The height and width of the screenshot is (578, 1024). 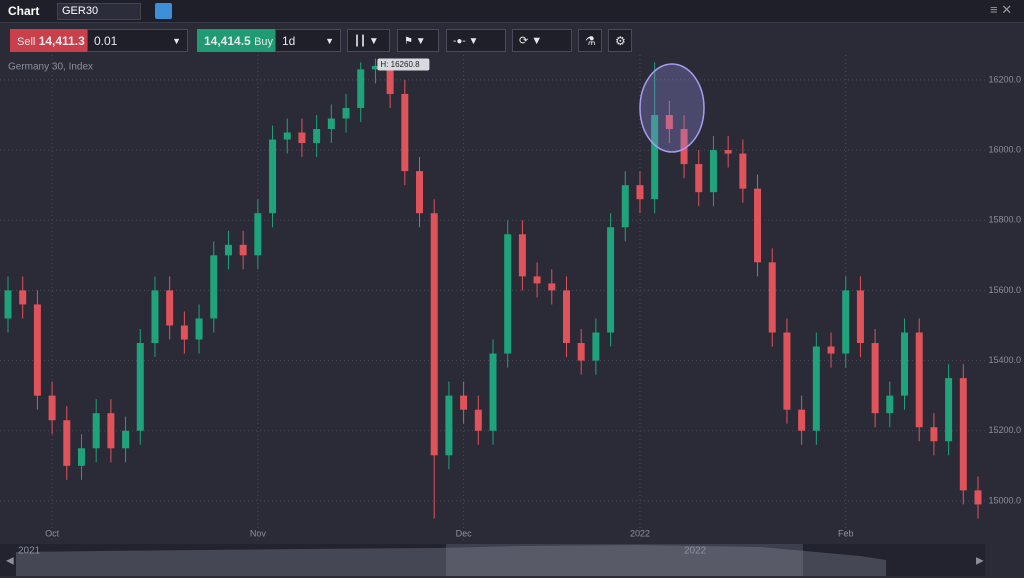 What do you see at coordinates (1004, 360) in the screenshot?
I see `y-tick-label: 15400.0` at bounding box center [1004, 360].